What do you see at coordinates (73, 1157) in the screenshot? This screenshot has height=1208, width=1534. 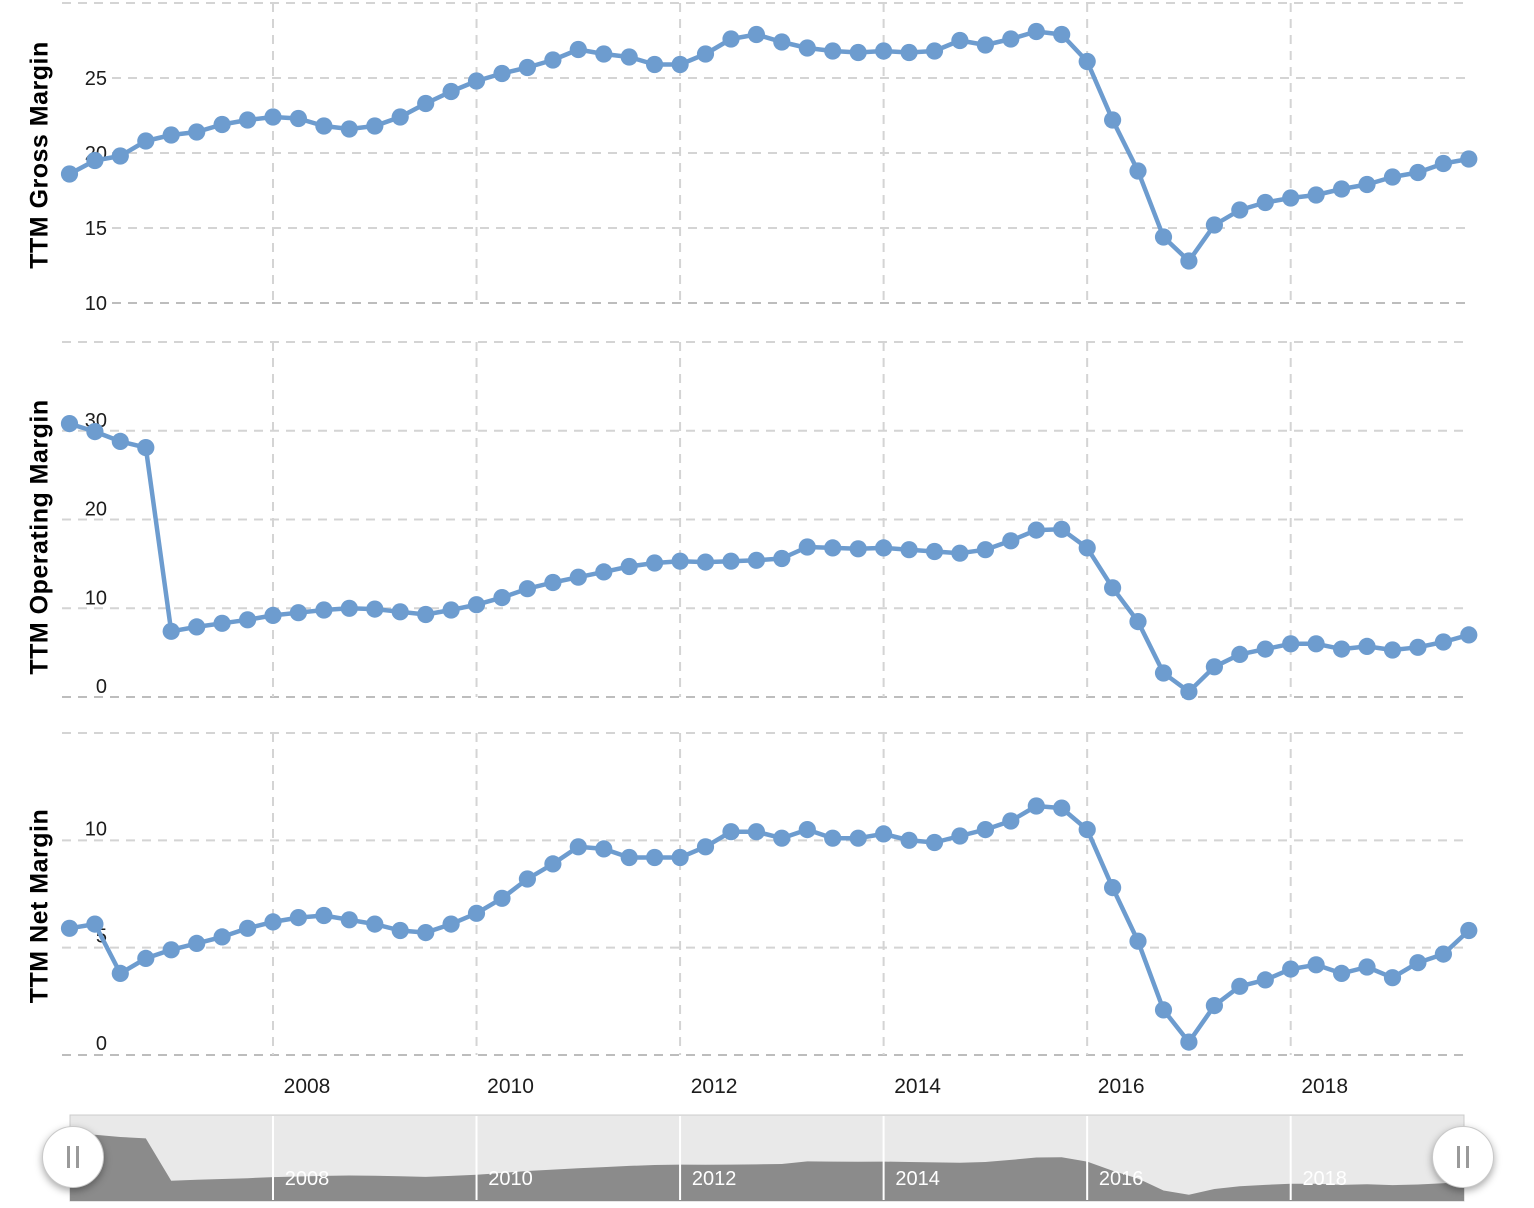 I see `navigator-left-handle` at bounding box center [73, 1157].